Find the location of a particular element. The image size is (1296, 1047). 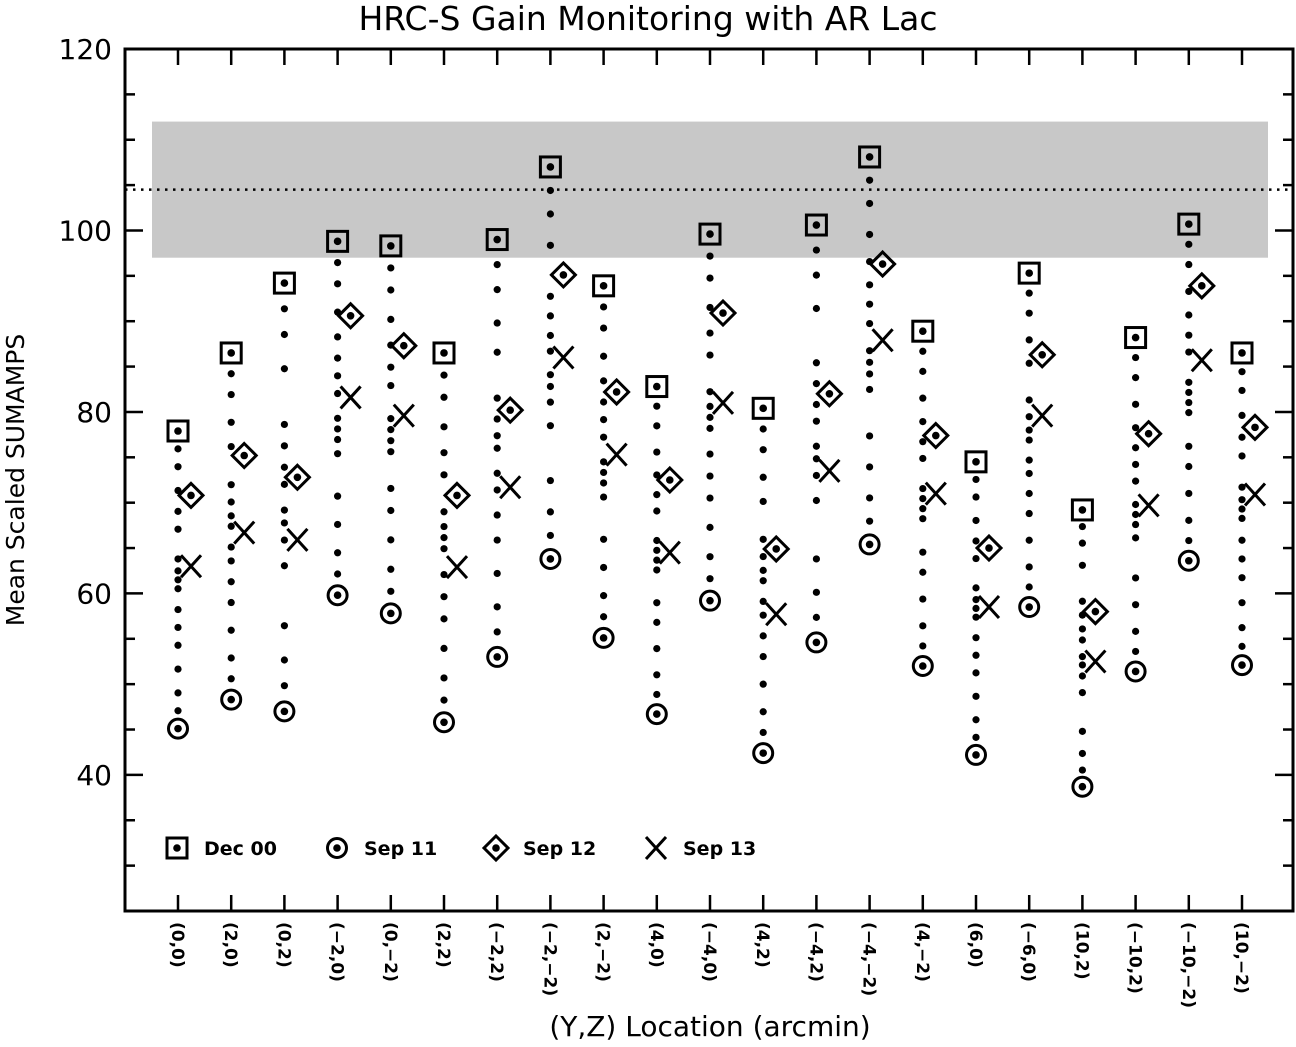

legend-item: Sep 12 is located at coordinates (538, 848).